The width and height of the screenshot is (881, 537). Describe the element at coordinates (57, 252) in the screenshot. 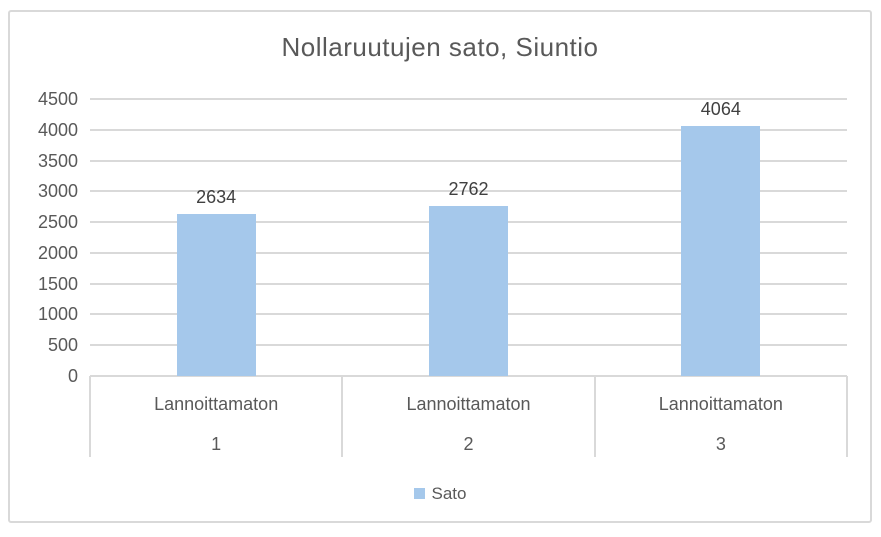

I see `y-axis-tick-label: 2000` at that location.